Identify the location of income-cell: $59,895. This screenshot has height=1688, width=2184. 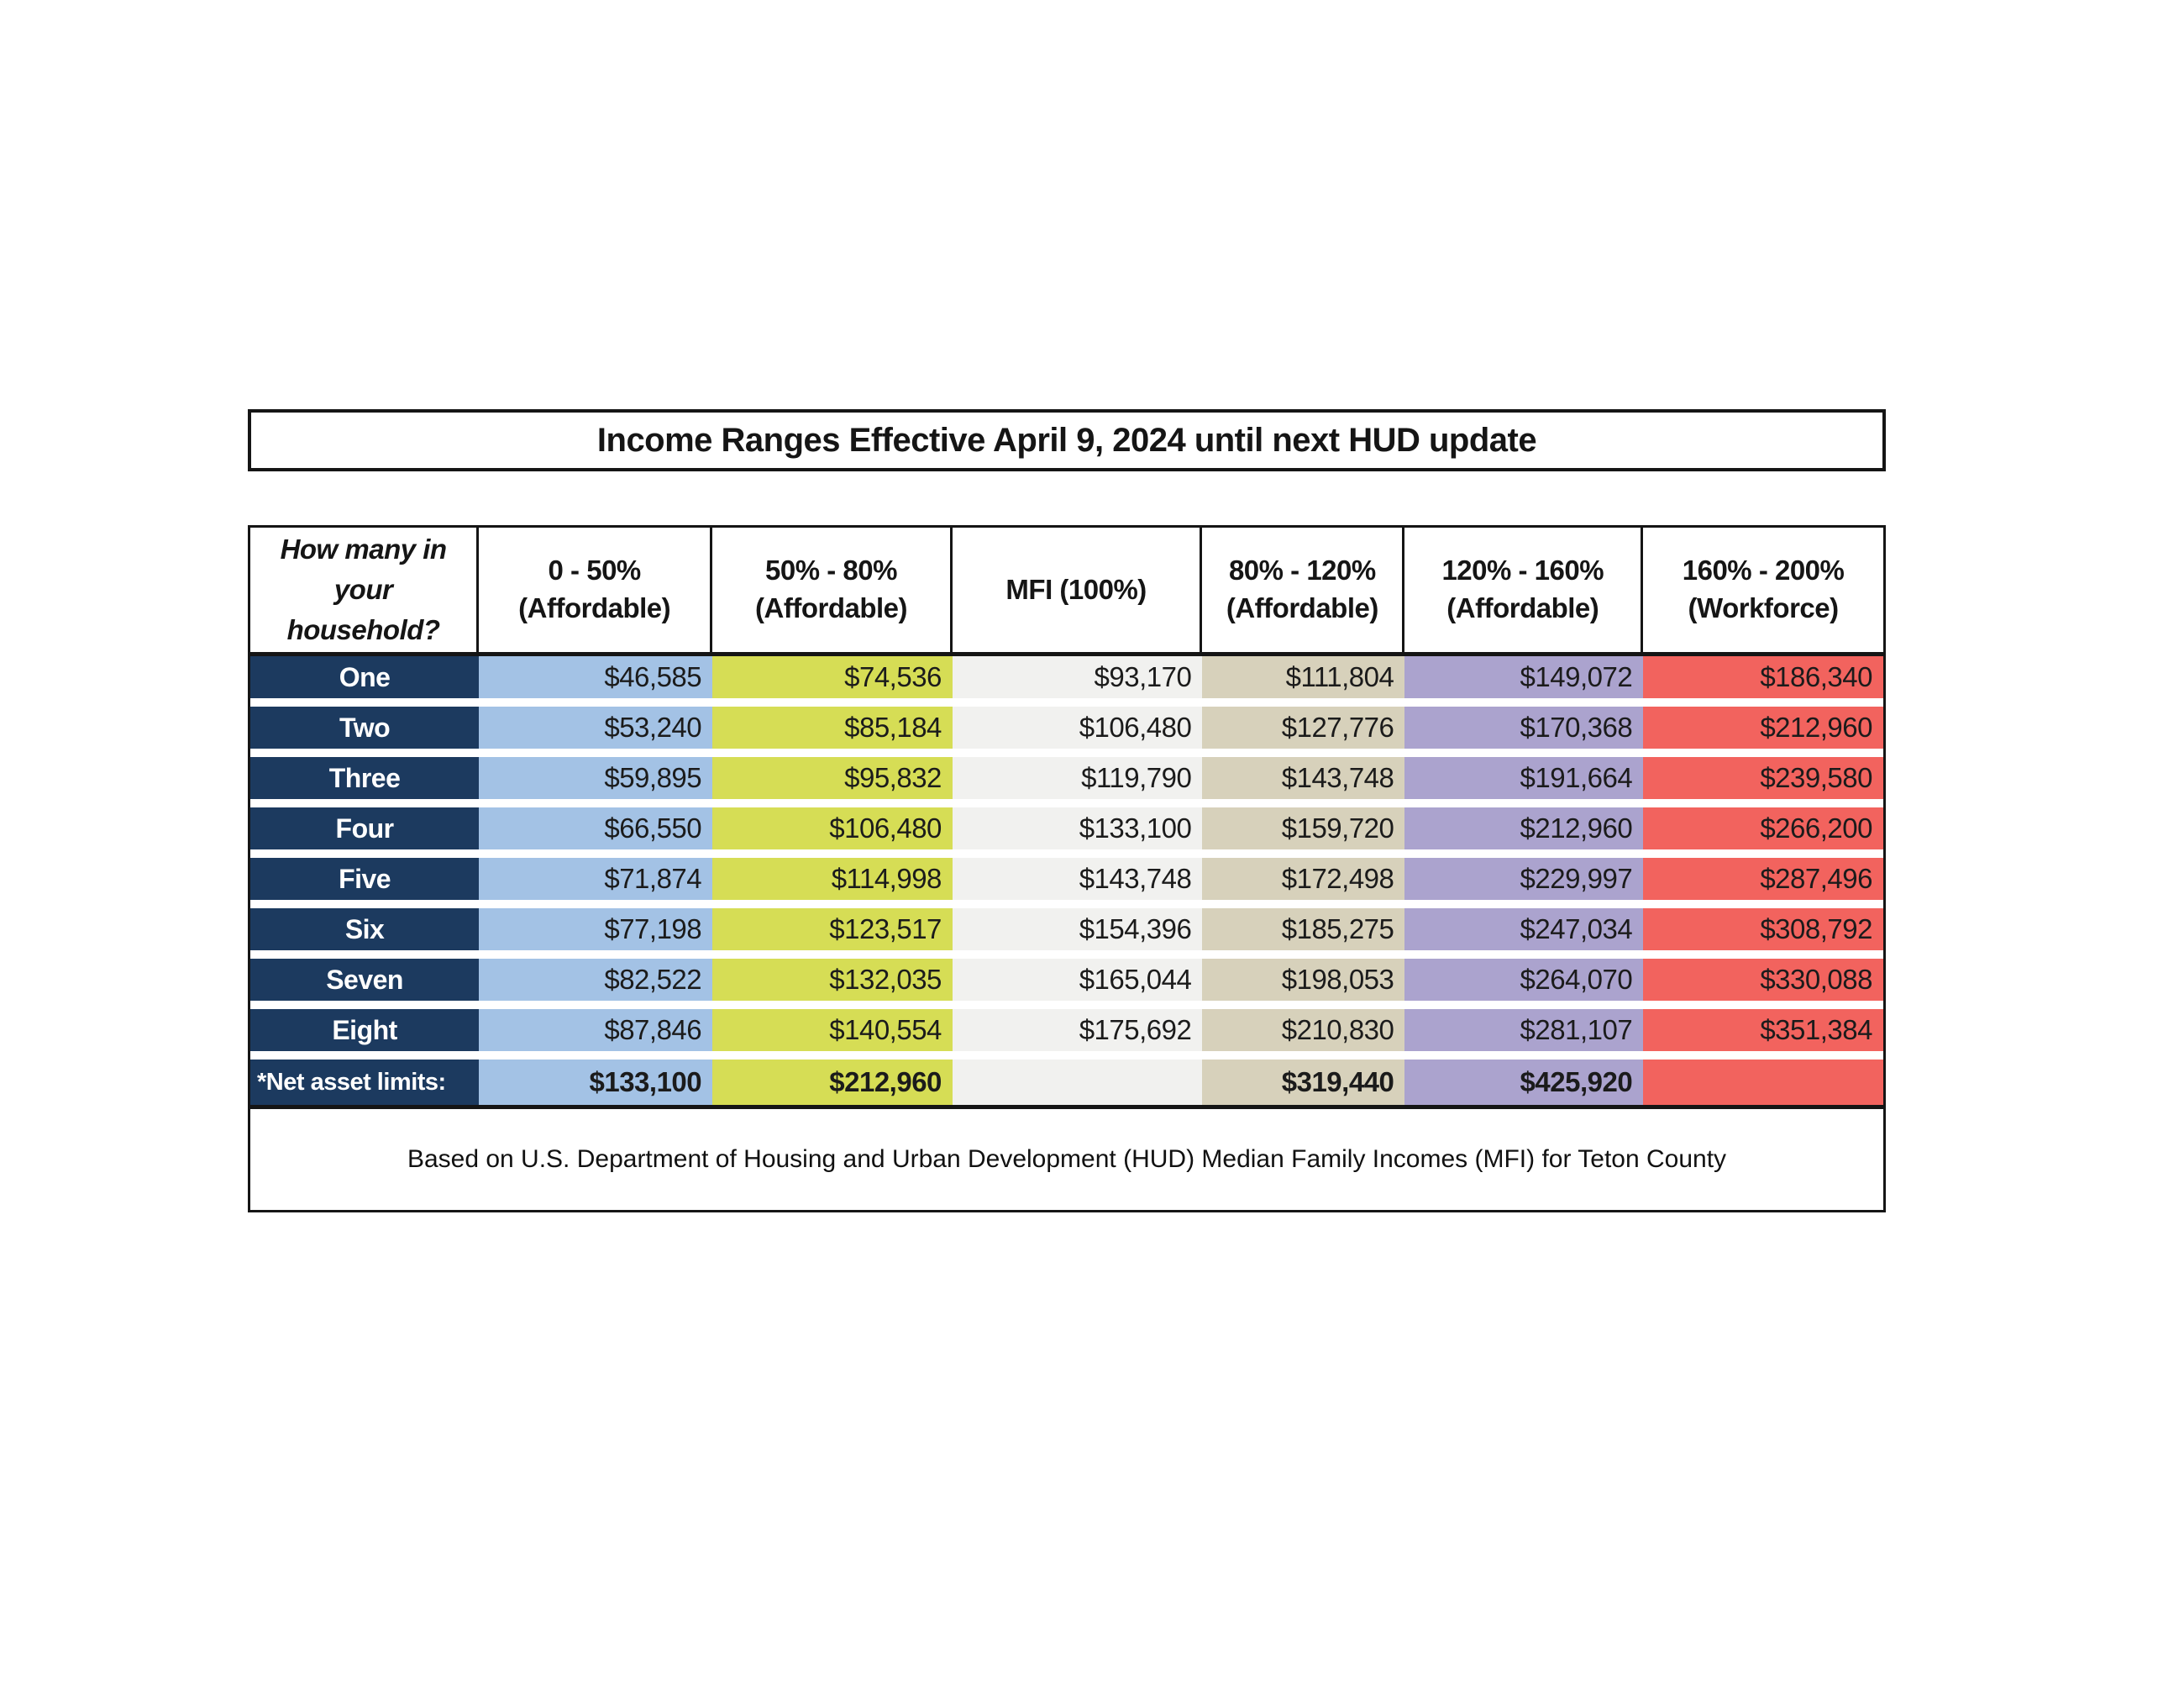
(596, 778).